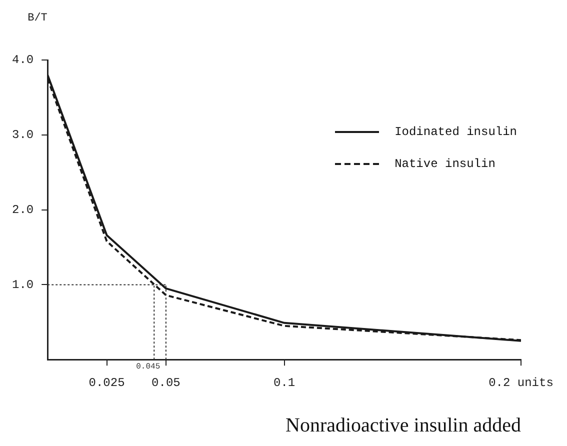 The width and height of the screenshot is (567, 446). Describe the element at coordinates (455, 132) in the screenshot. I see `legend-label: Iodinated insulin` at that location.